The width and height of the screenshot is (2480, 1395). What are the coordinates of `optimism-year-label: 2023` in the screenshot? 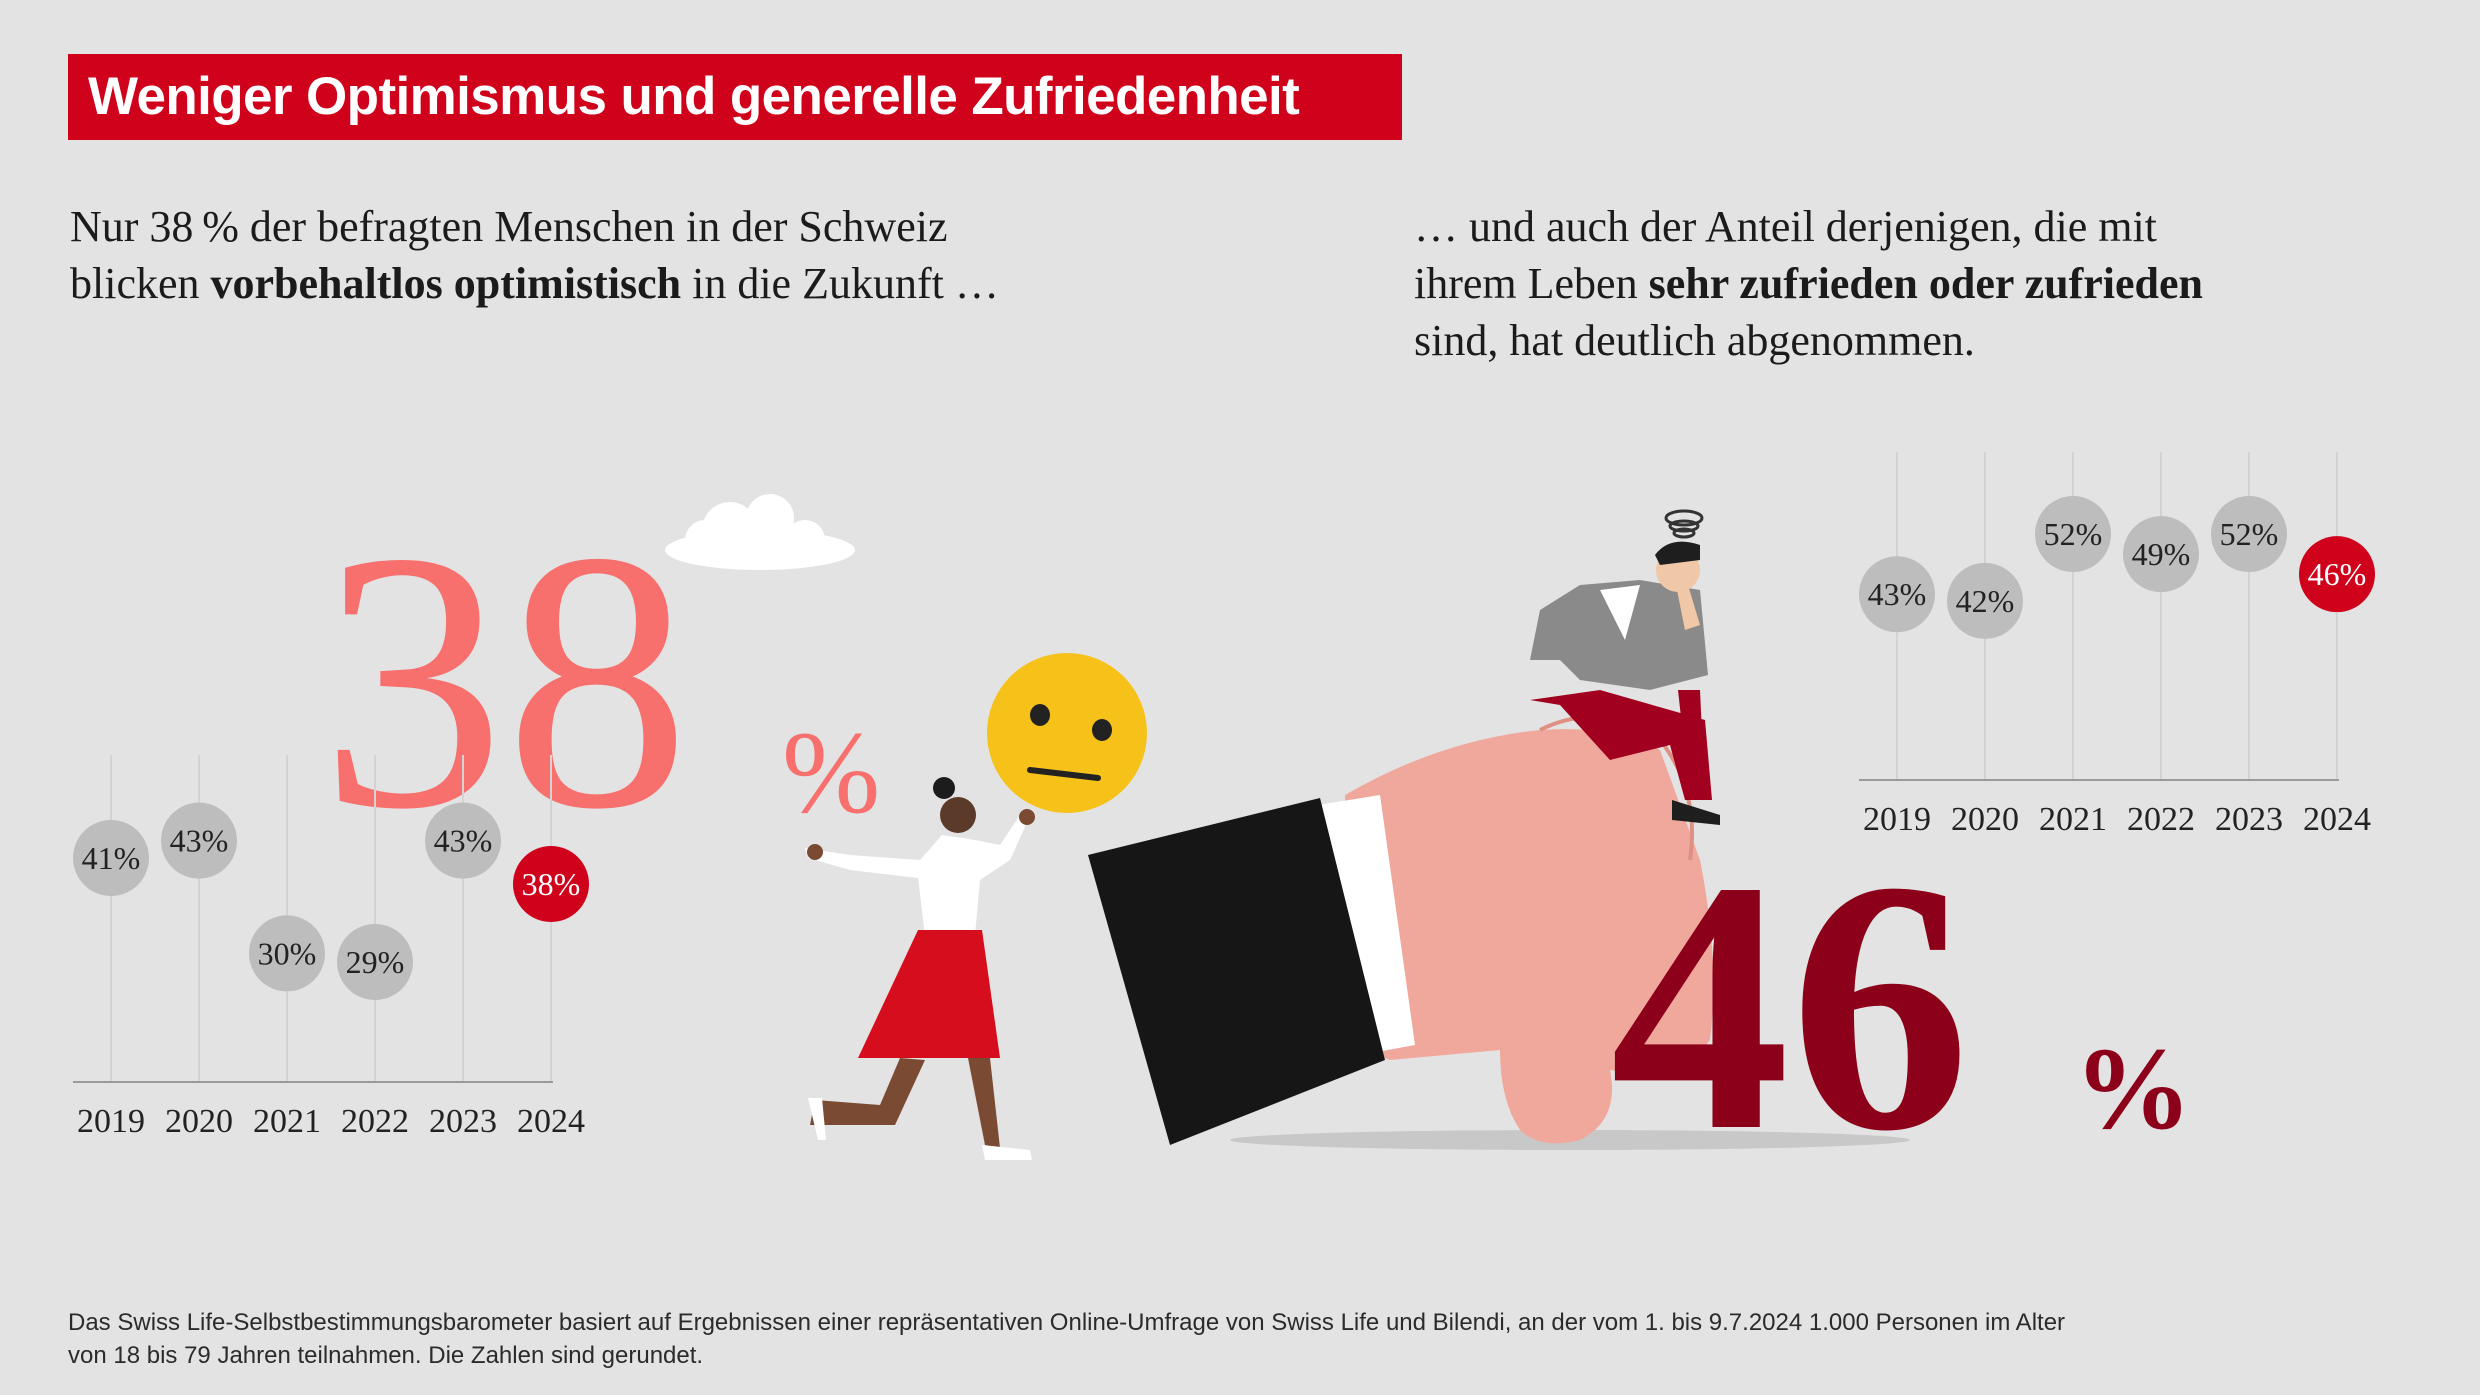 It's located at (463, 1121).